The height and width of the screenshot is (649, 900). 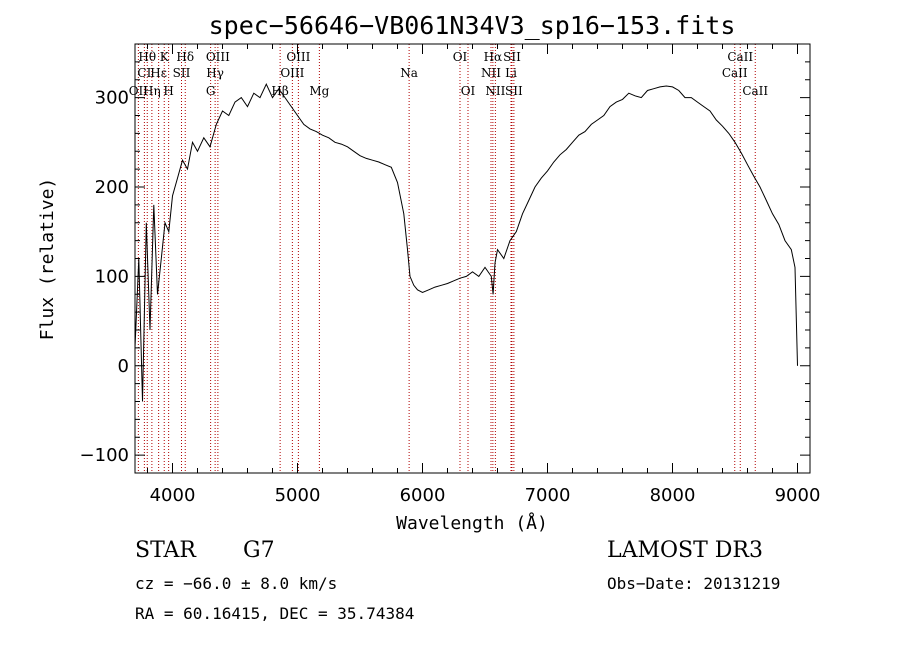 I want to click on x-tick-label: 9000, so click(x=798, y=495).